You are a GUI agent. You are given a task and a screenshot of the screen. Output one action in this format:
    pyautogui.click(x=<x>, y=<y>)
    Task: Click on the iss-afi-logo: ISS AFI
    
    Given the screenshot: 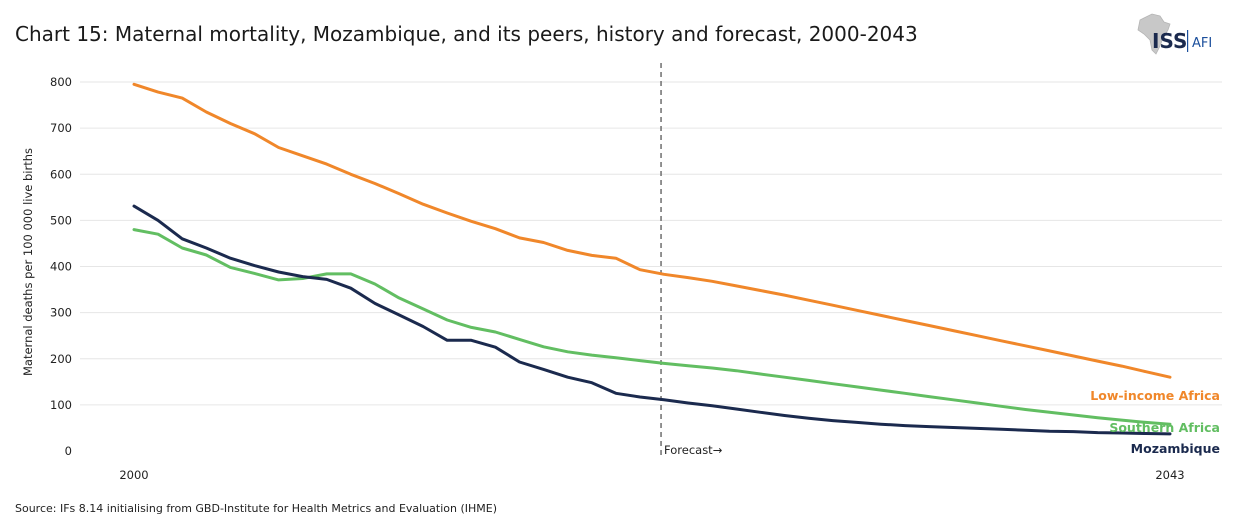 What is the action you would take?
    pyautogui.click(x=1175, y=34)
    